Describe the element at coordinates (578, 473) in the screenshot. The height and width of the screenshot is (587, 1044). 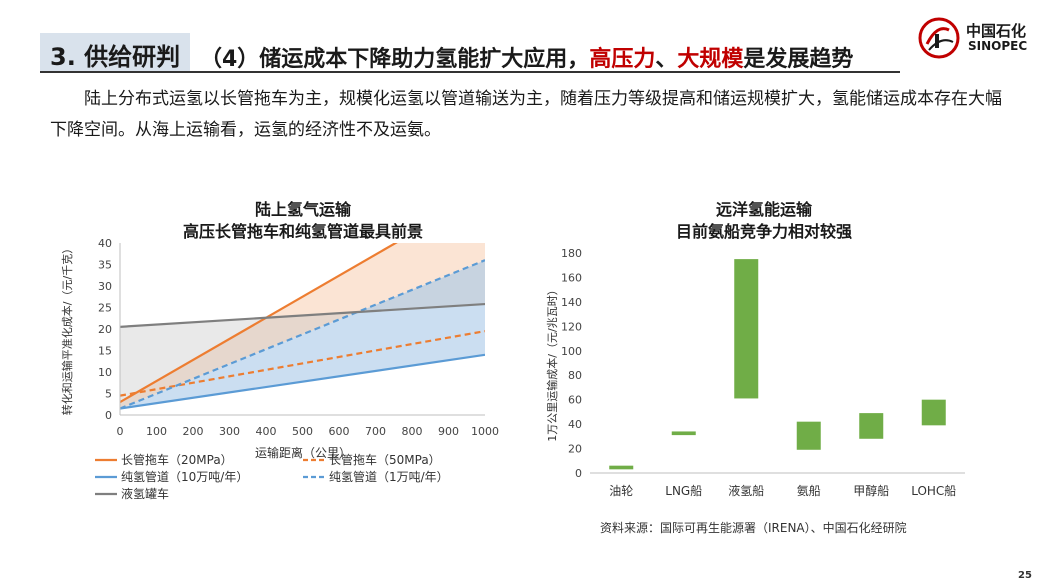
I see `chart2-y-tick-label: 0` at that location.